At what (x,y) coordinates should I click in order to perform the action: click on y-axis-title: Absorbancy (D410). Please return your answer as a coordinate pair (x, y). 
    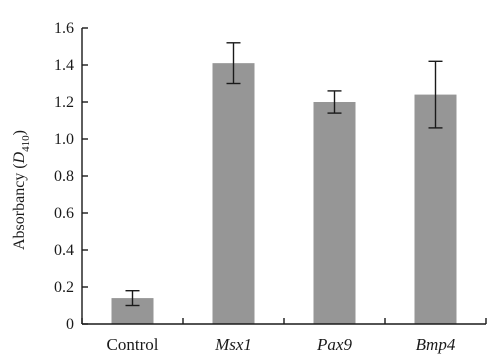
    Looking at the image, I should click on (21, 190).